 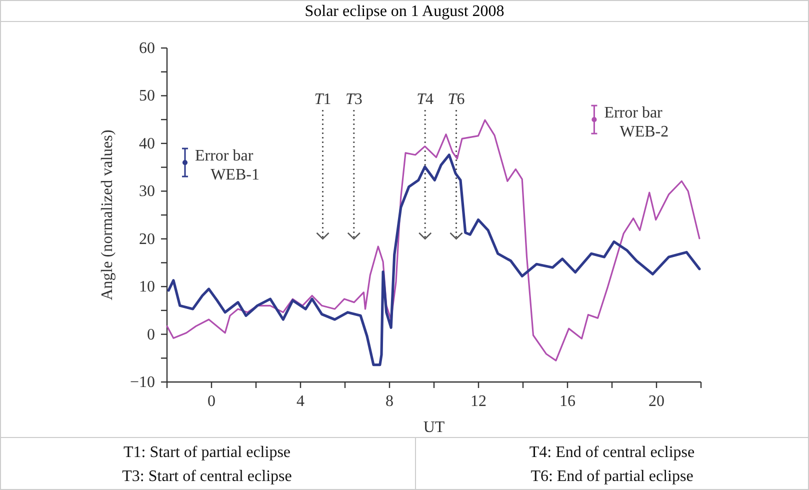 I want to click on ref-line-label: T6, so click(x=456, y=99).